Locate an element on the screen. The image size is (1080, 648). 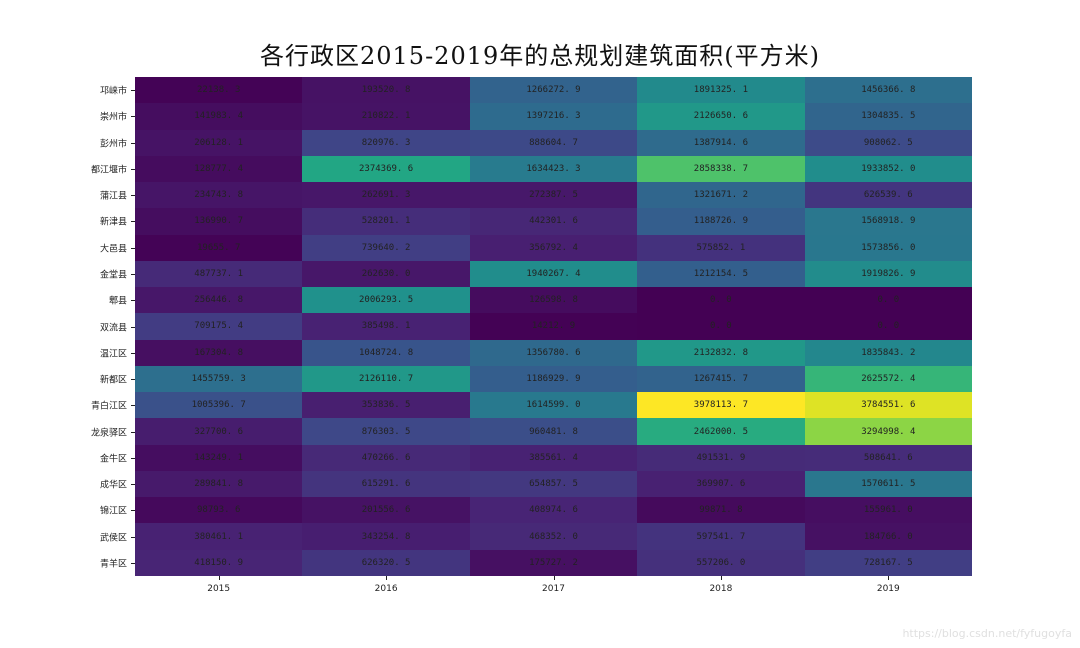
heatmap-cell: 2126650. 6 is located at coordinates (721, 116).